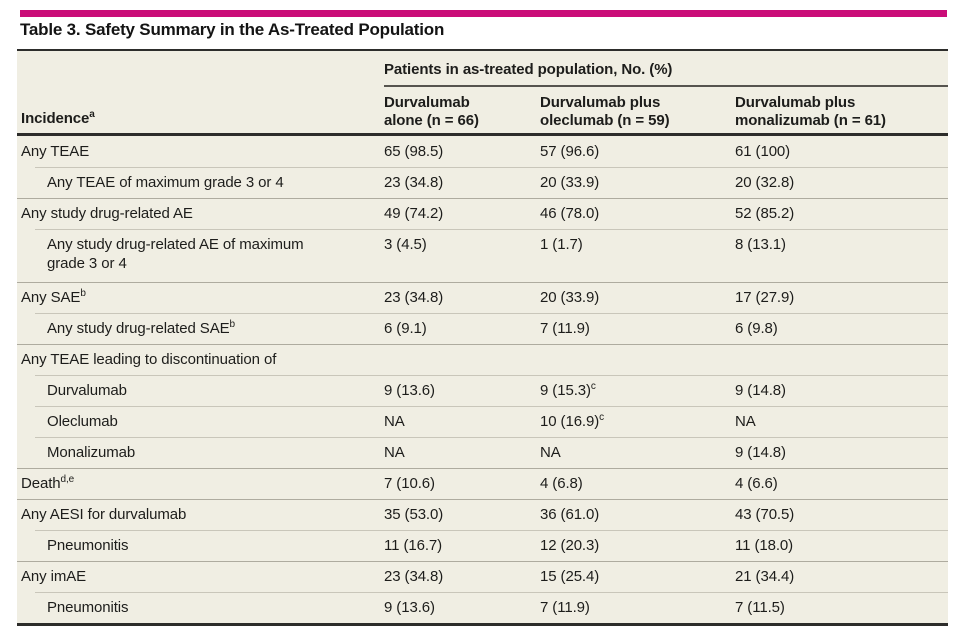  What do you see at coordinates (200, 92) in the screenshot?
I see `incidence-header-cell: Incidencea` at bounding box center [200, 92].